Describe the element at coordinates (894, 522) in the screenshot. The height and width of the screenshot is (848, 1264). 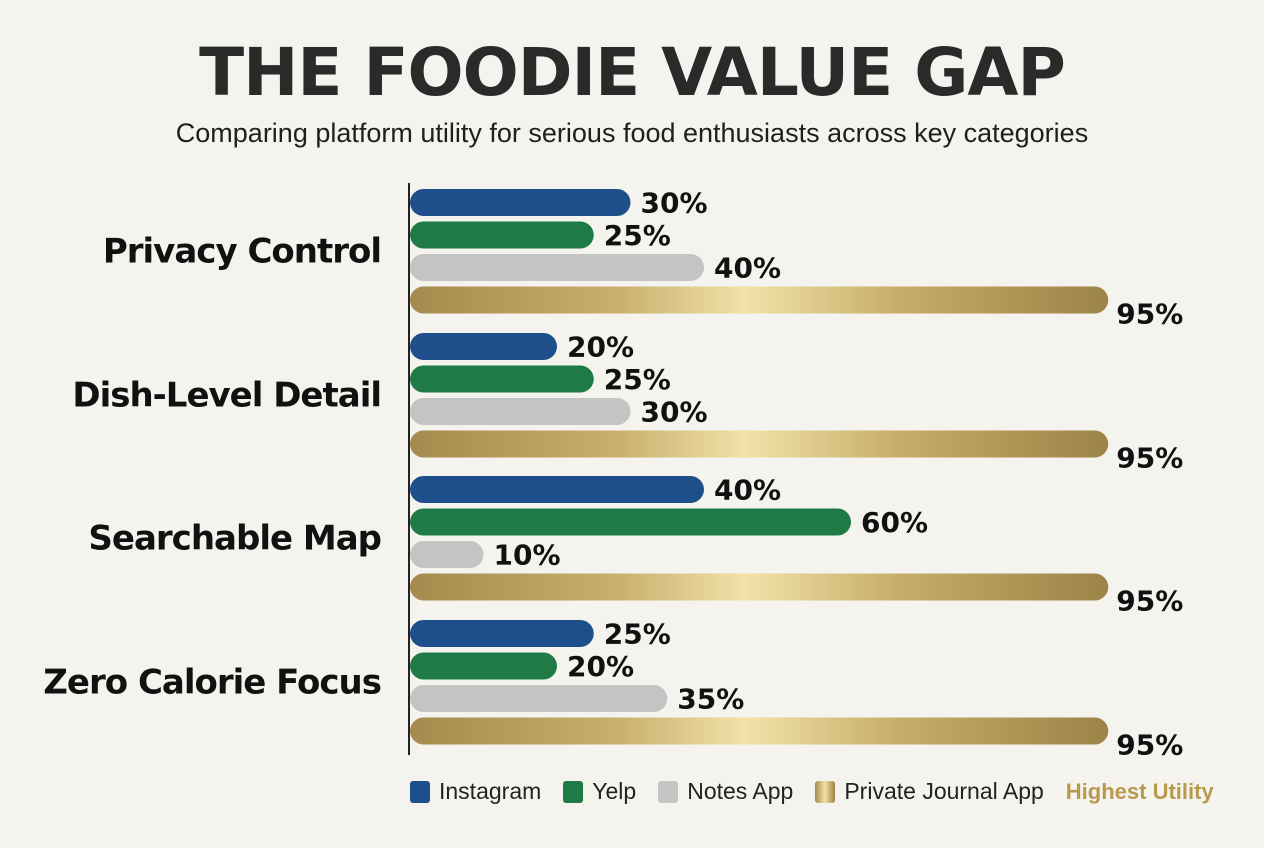
I see `value-label-yelp-searchable-map: 60%` at that location.